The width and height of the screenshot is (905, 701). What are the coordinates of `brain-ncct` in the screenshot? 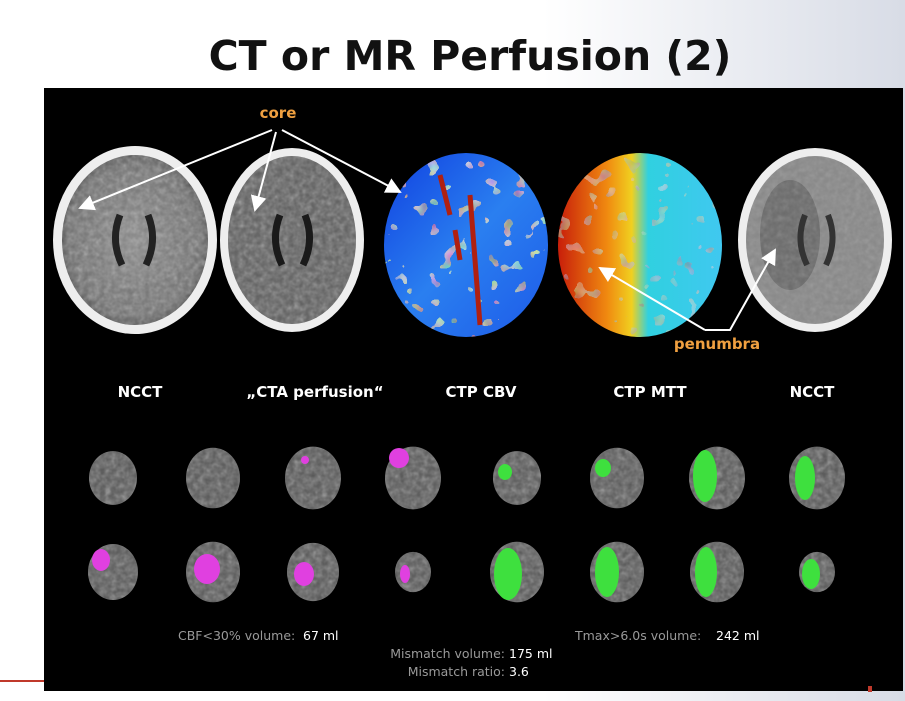 It's located at (135, 240).